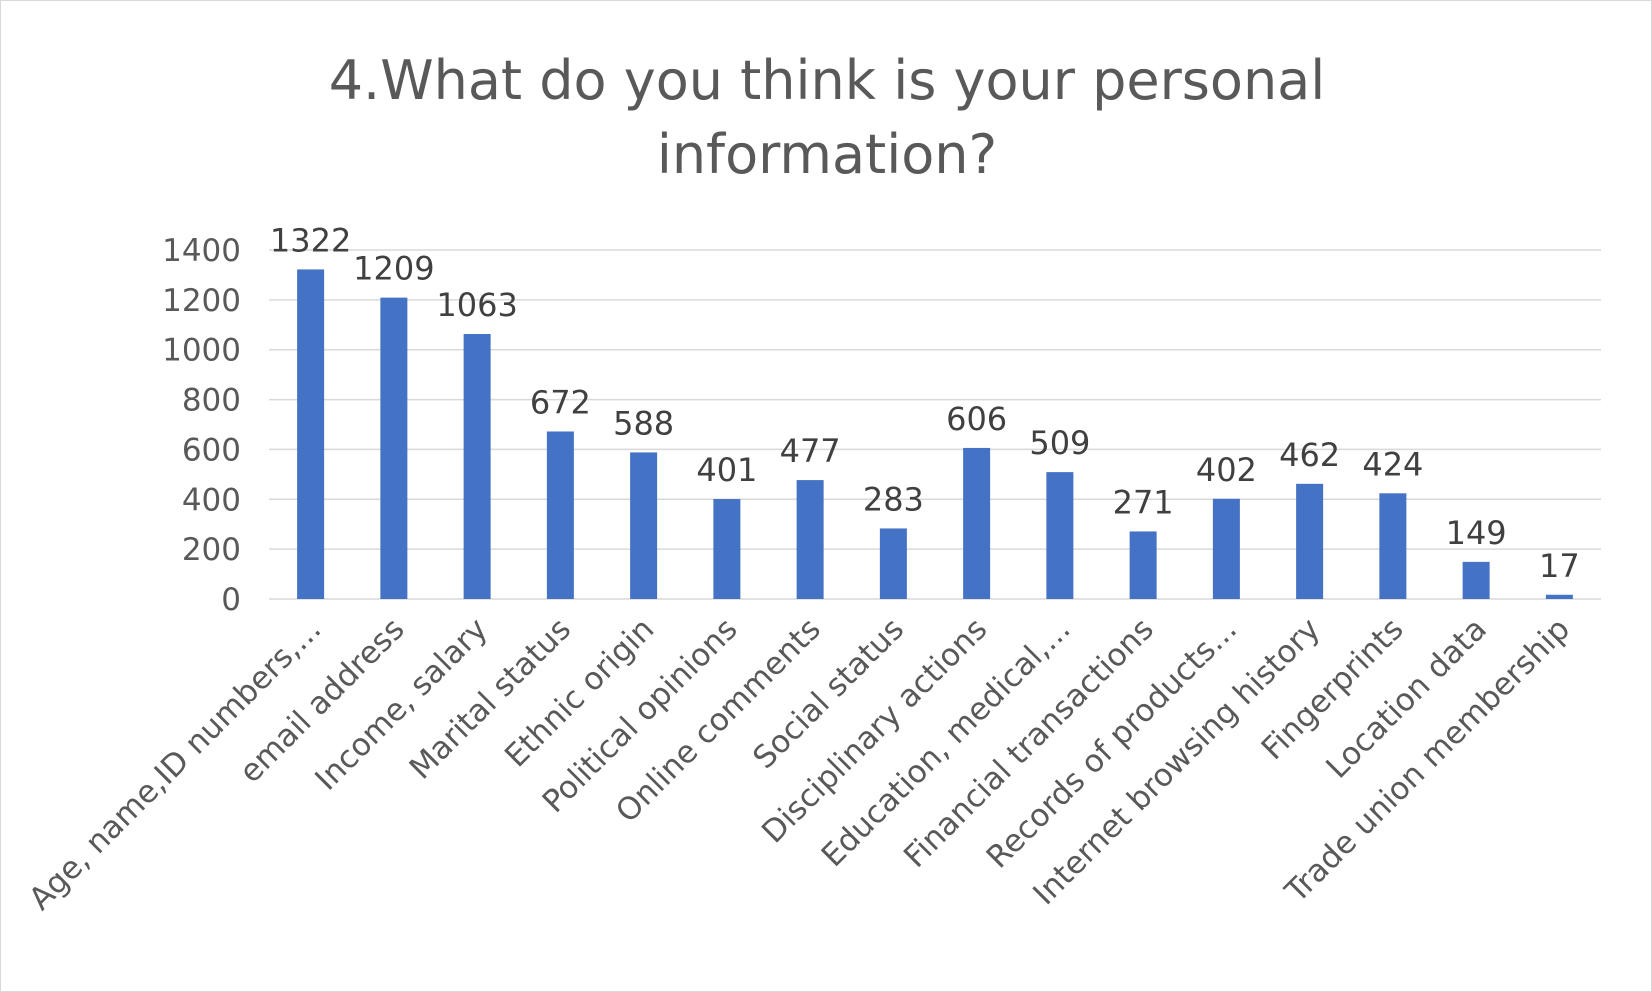 The image size is (1652, 992). Describe the element at coordinates (1143, 502) in the screenshot. I see `data-label-11: 271` at that location.